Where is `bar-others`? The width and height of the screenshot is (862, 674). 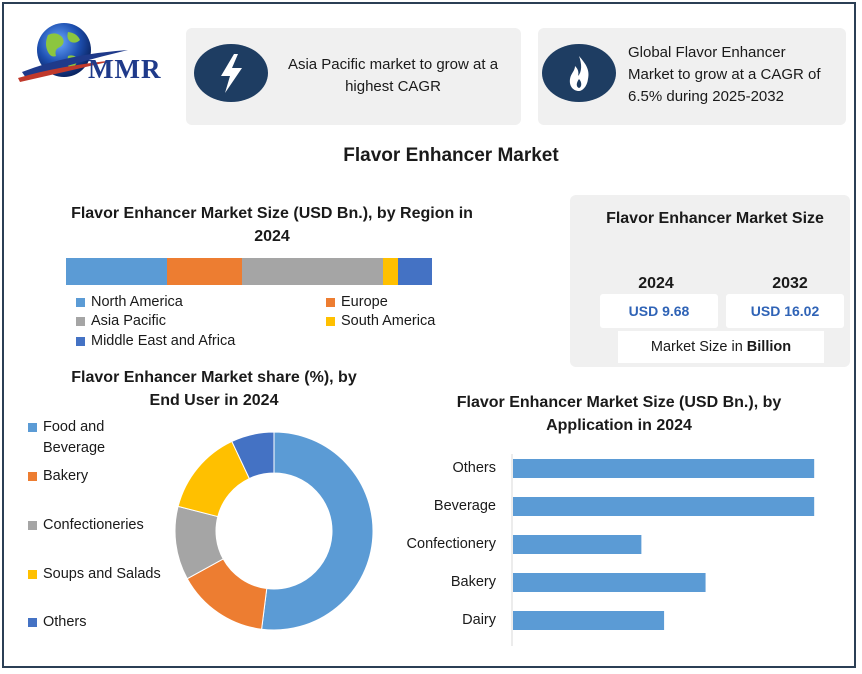
bar-others is located at coordinates (664, 468).